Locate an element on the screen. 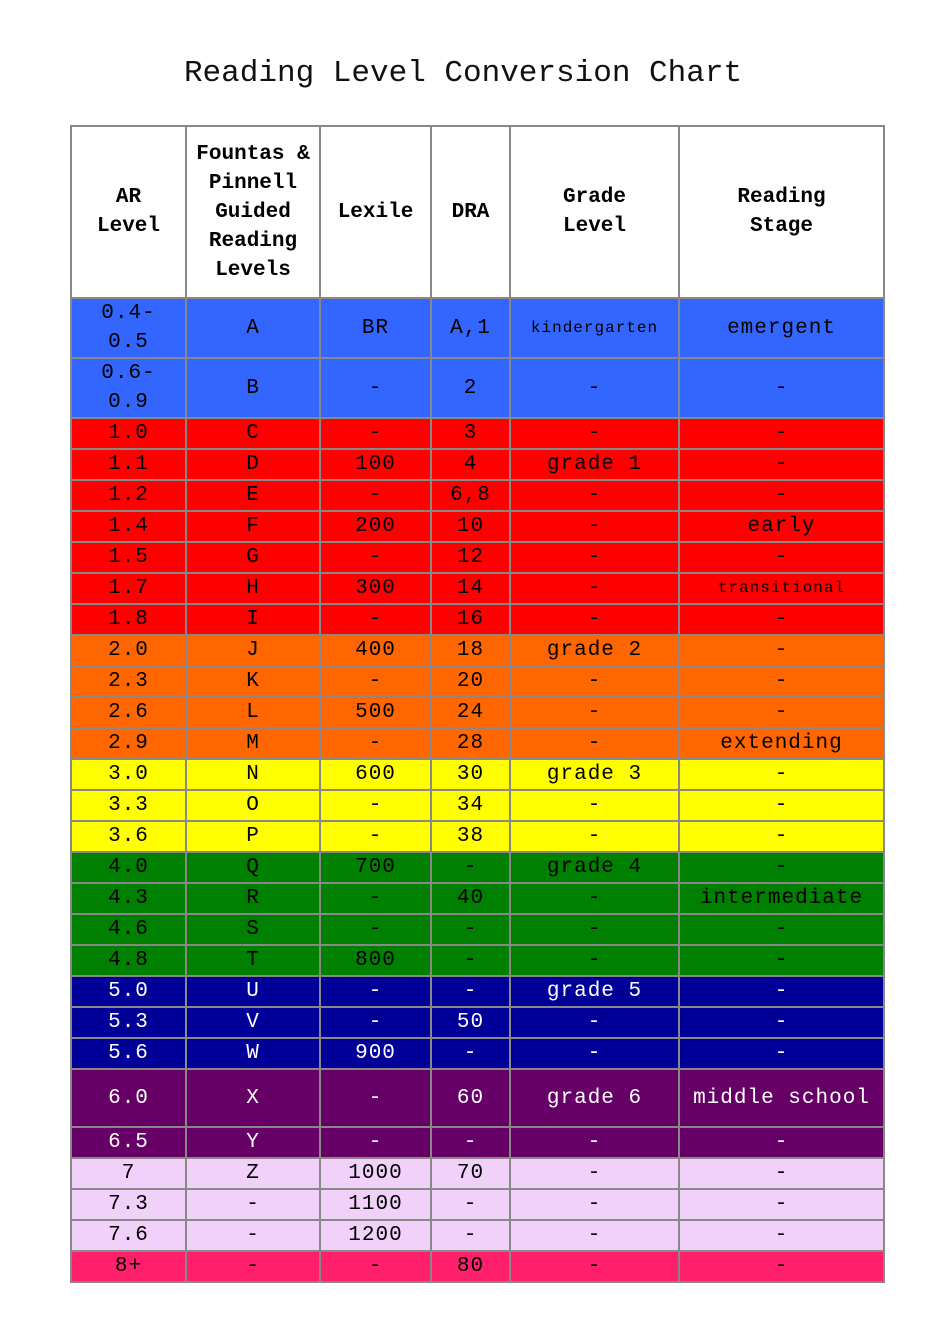 The width and height of the screenshot is (950, 1343). cell-guided-reading-level: R is located at coordinates (253, 898).